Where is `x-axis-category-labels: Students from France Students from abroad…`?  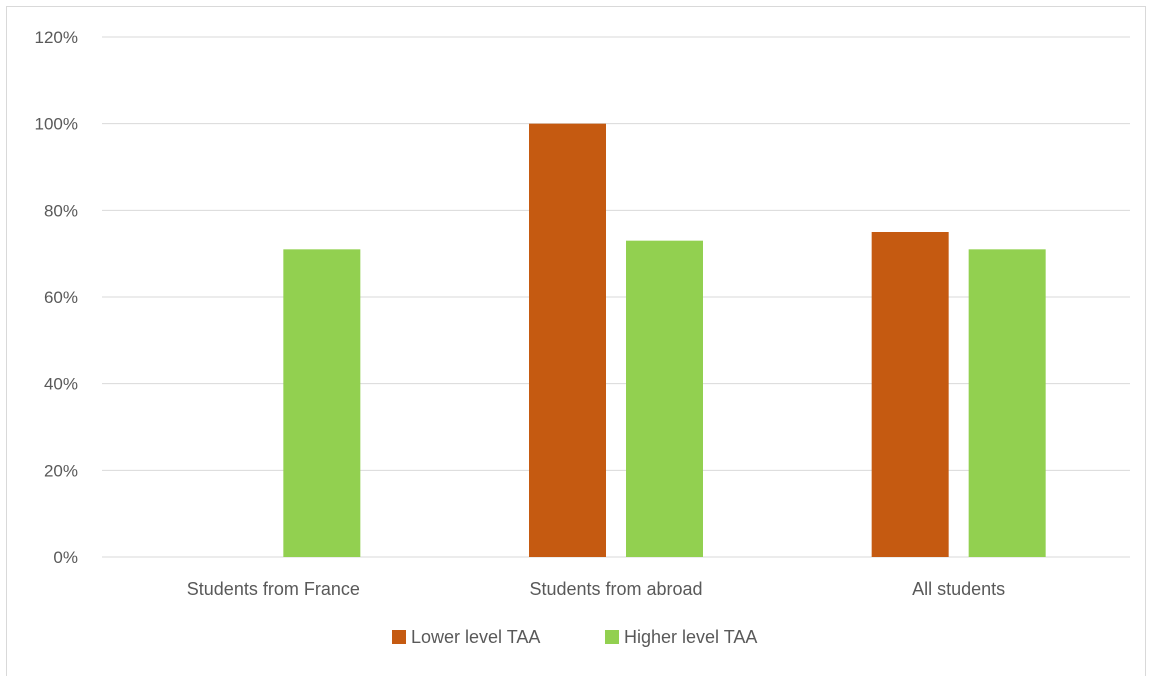 x-axis-category-labels: Students from France Students from abroad… is located at coordinates (596, 589).